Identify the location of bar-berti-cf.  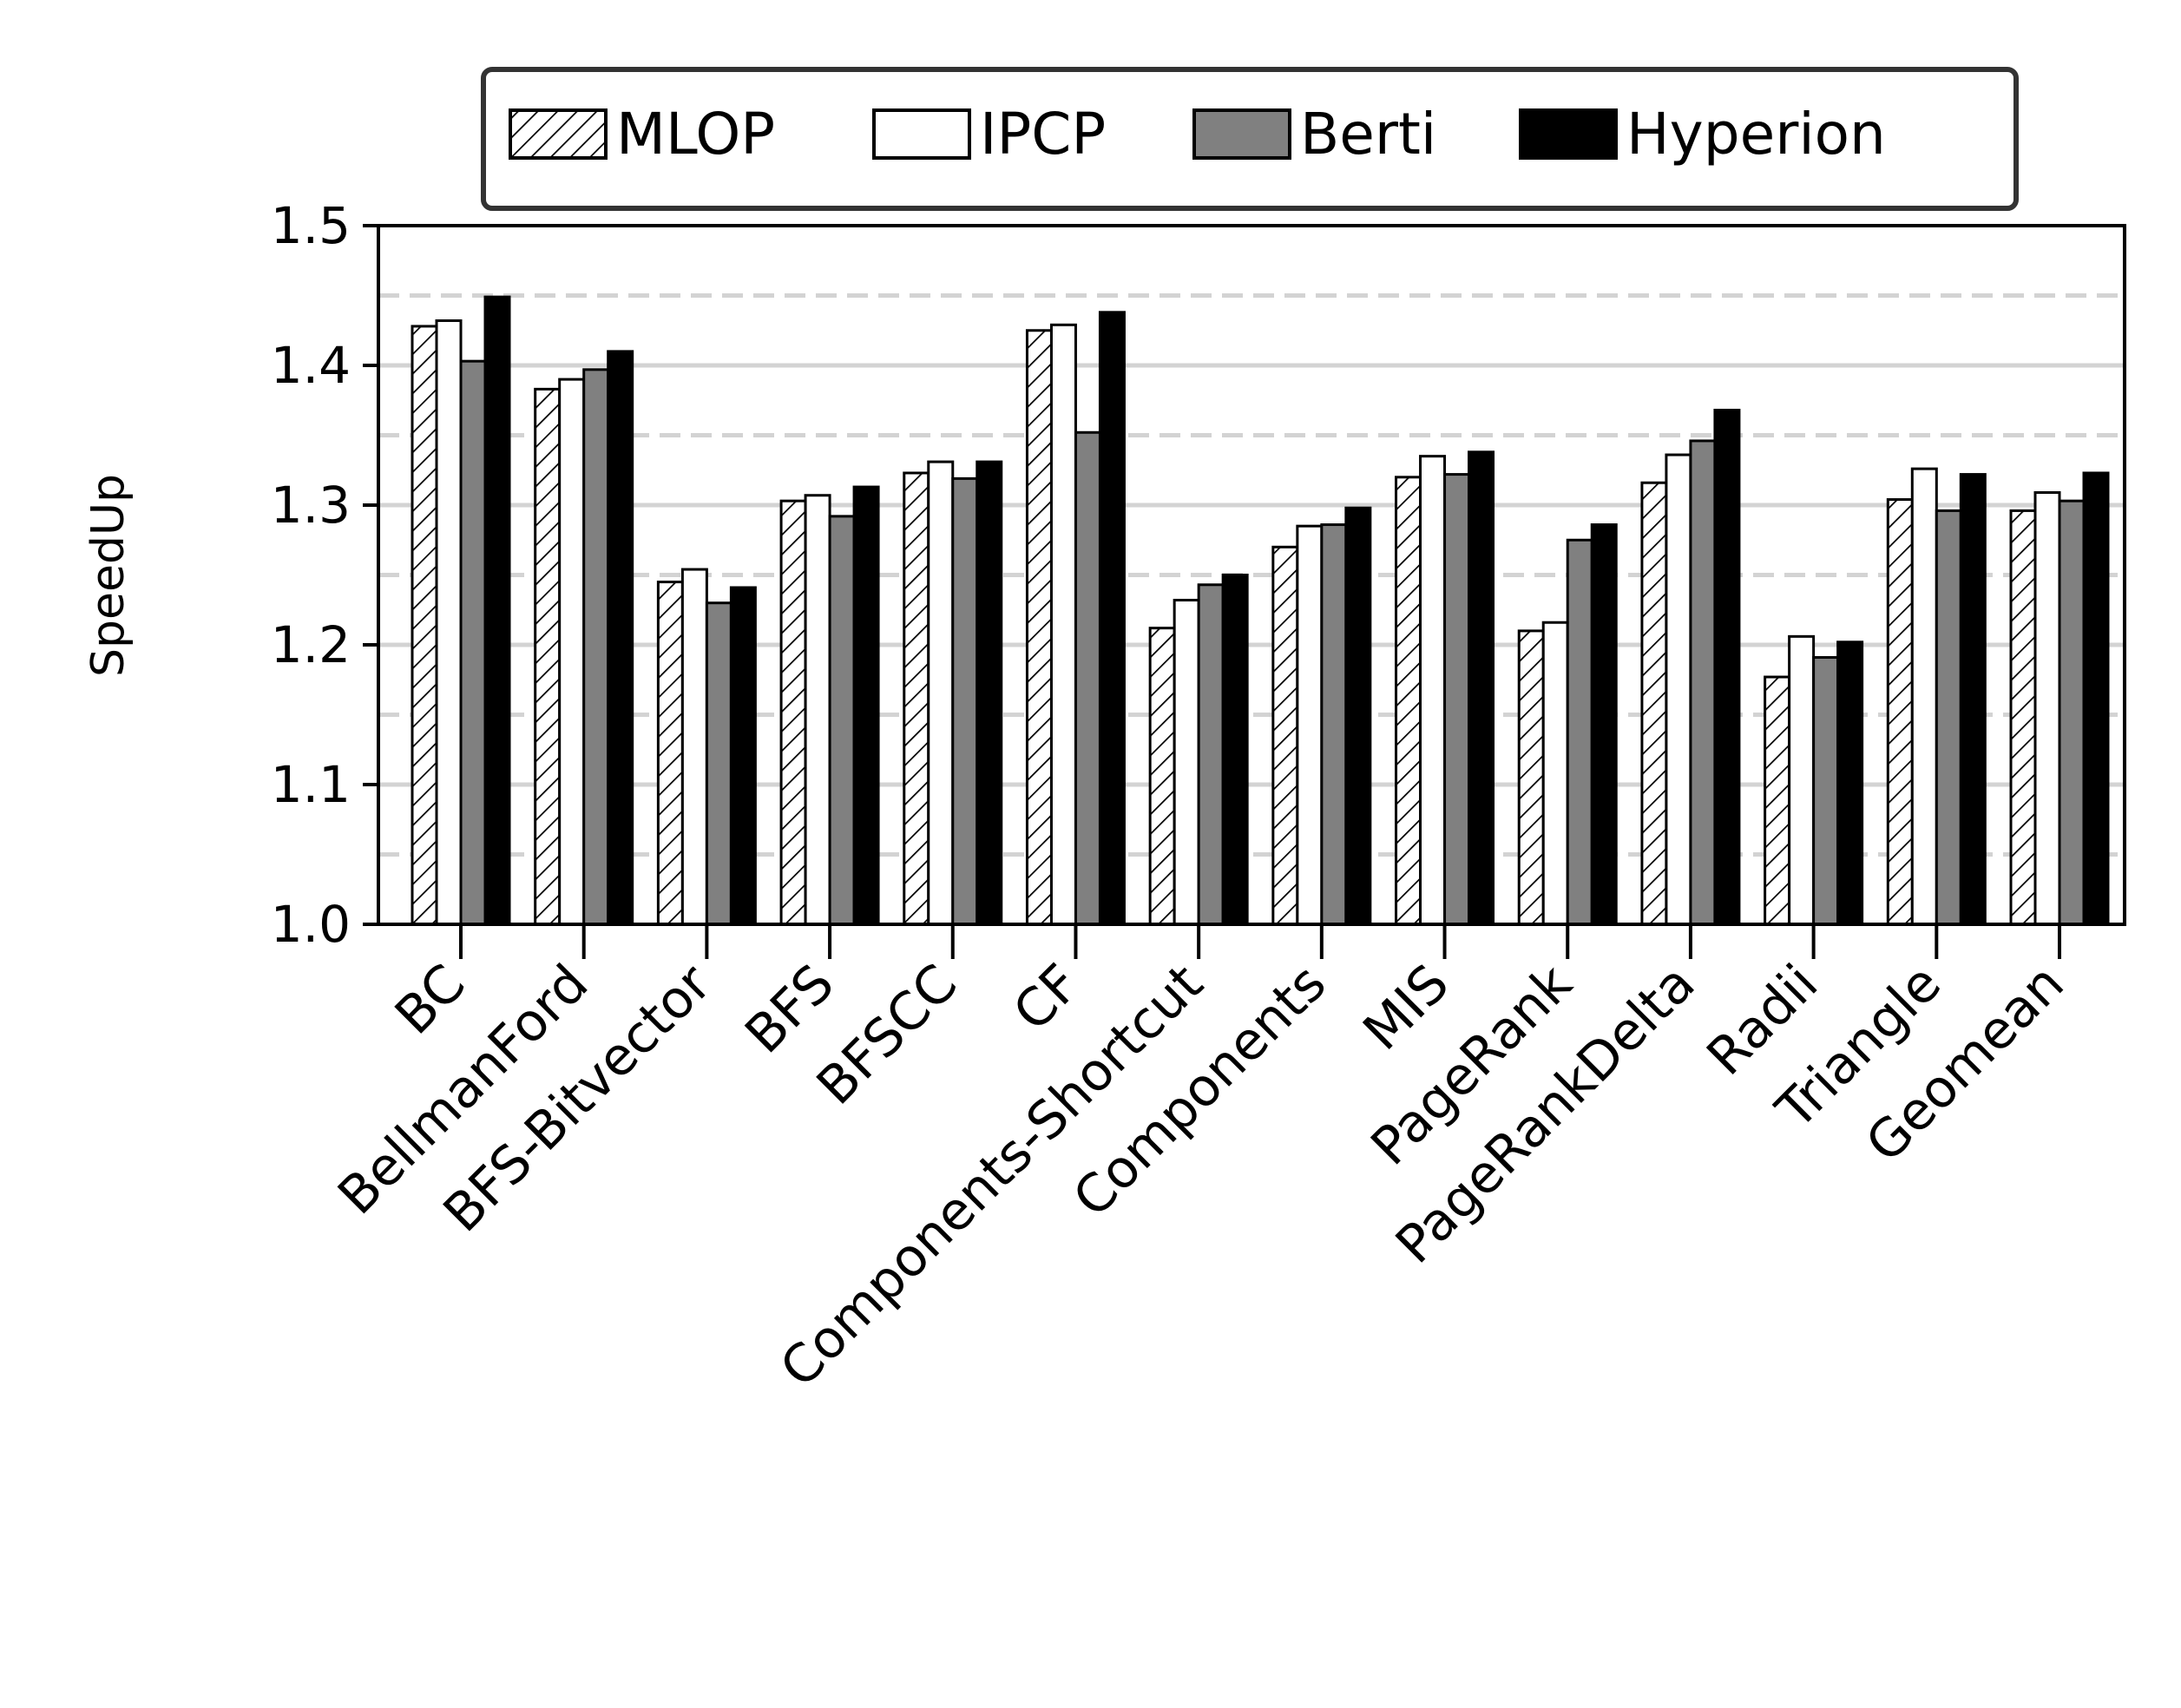
(1087, 678).